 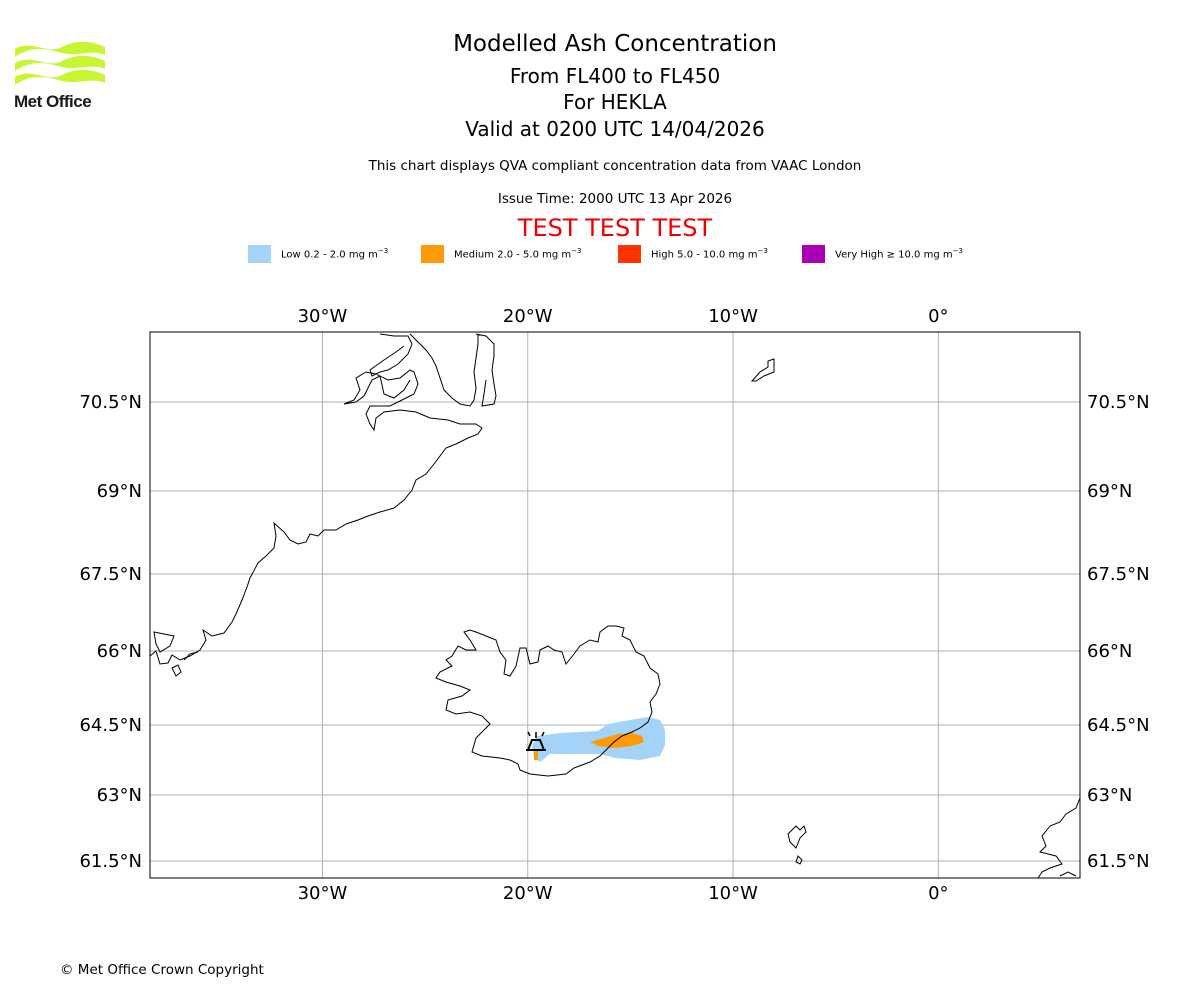 What do you see at coordinates (432, 254) in the screenshot?
I see `legend-swatch-medium` at bounding box center [432, 254].